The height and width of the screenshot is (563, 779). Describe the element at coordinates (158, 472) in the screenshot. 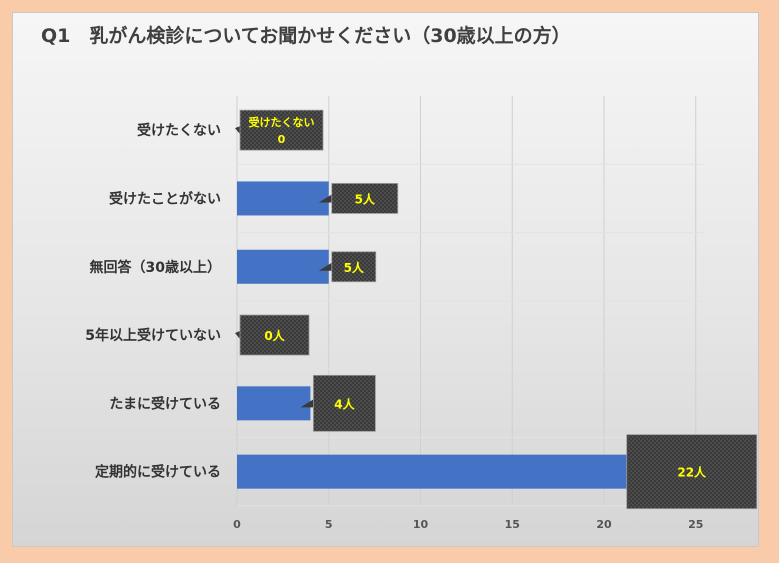

I see `category-label: 定期的に受けている` at that location.